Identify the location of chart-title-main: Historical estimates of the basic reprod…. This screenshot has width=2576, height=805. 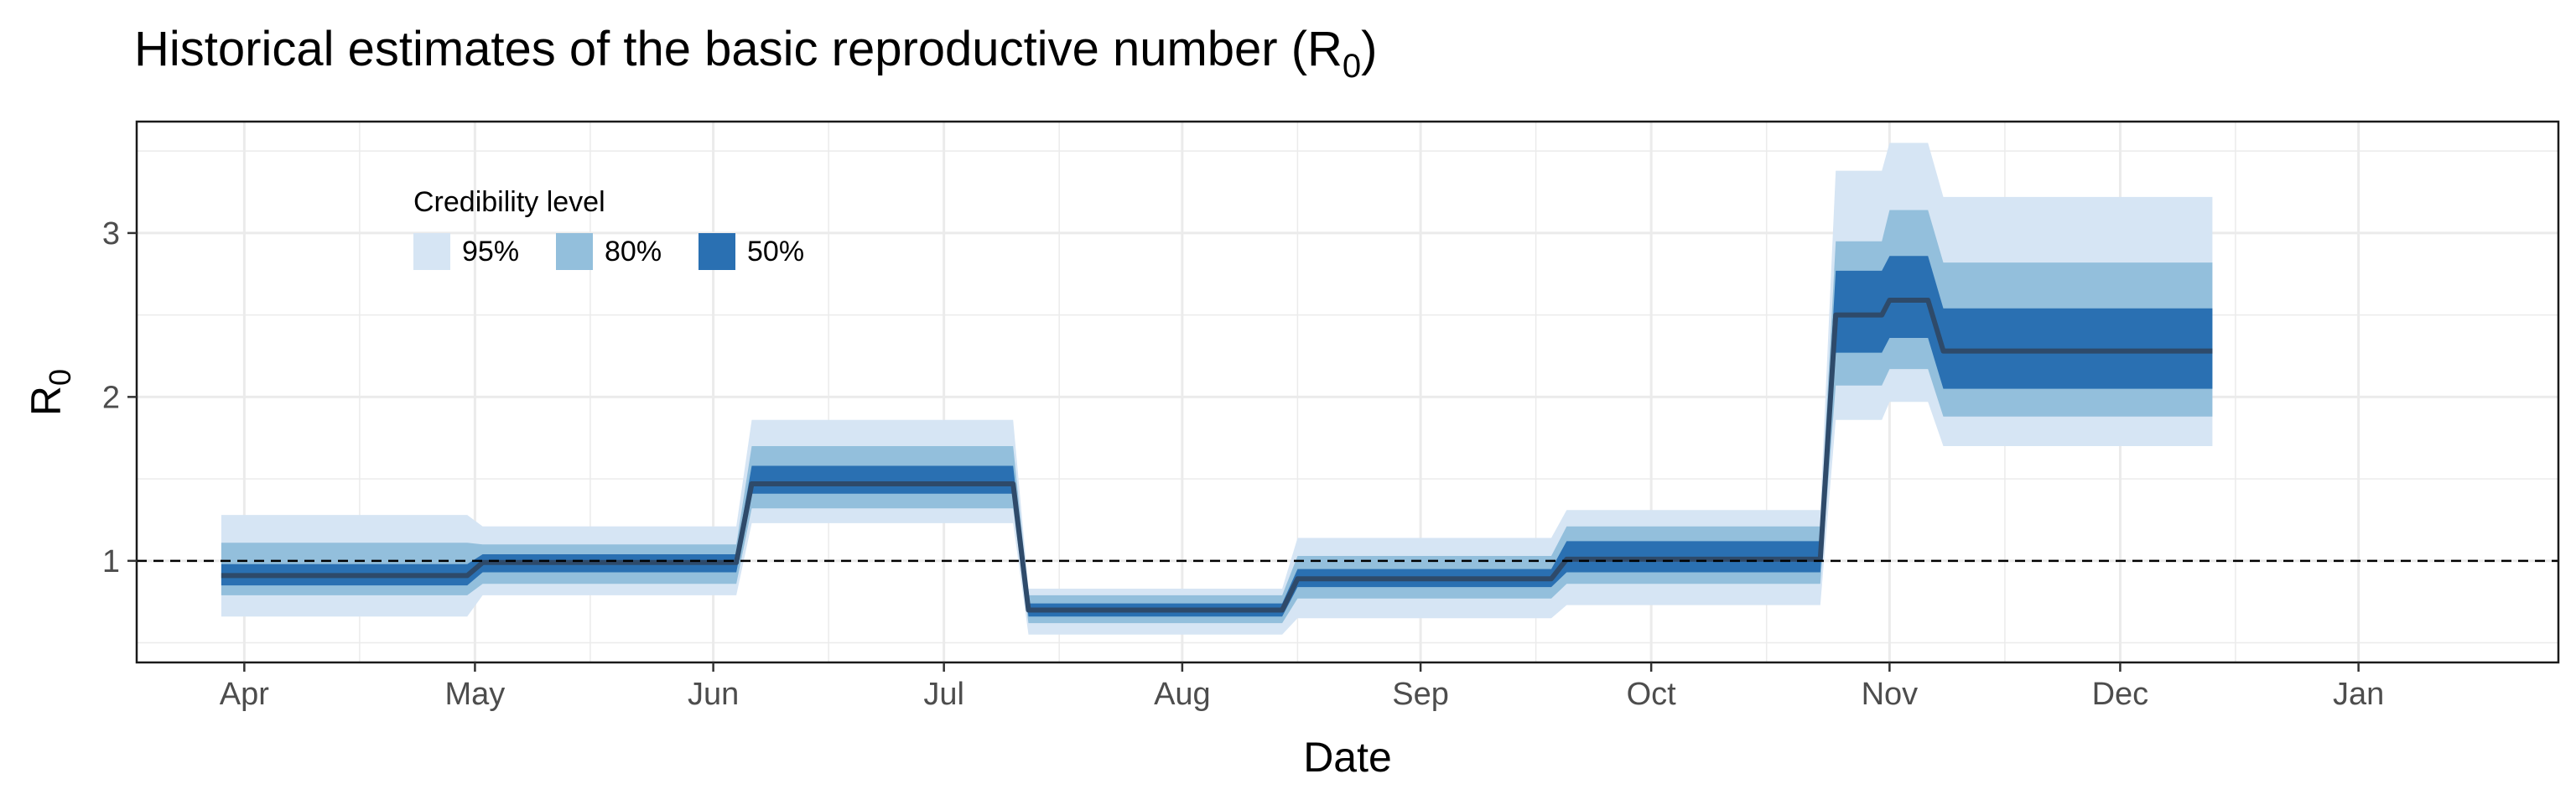
(738, 49).